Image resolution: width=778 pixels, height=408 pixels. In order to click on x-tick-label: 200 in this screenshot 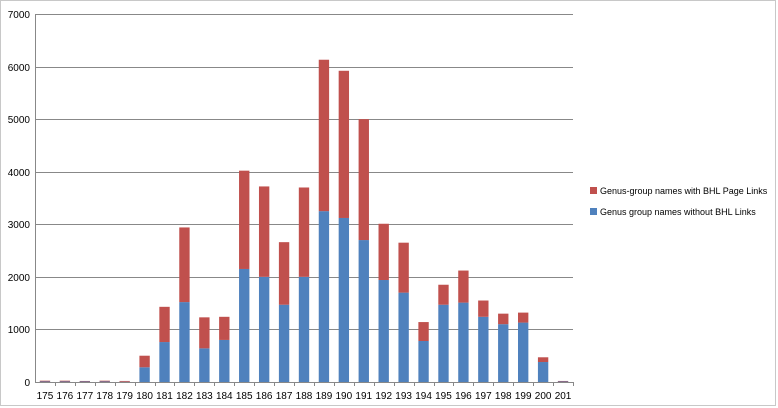, I will do `click(543, 396)`.